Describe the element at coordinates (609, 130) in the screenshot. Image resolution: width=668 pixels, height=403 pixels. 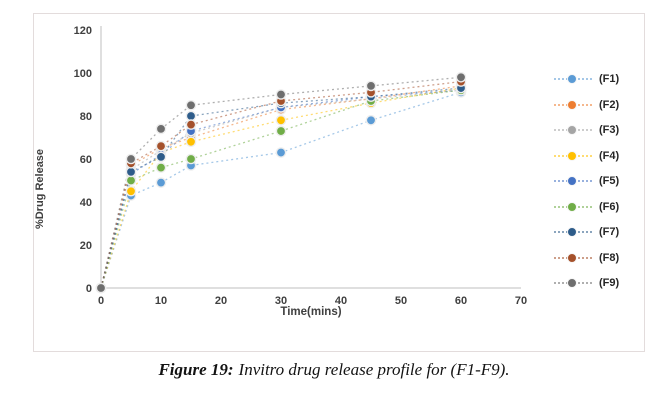
I see `legend-label: (F3)` at that location.